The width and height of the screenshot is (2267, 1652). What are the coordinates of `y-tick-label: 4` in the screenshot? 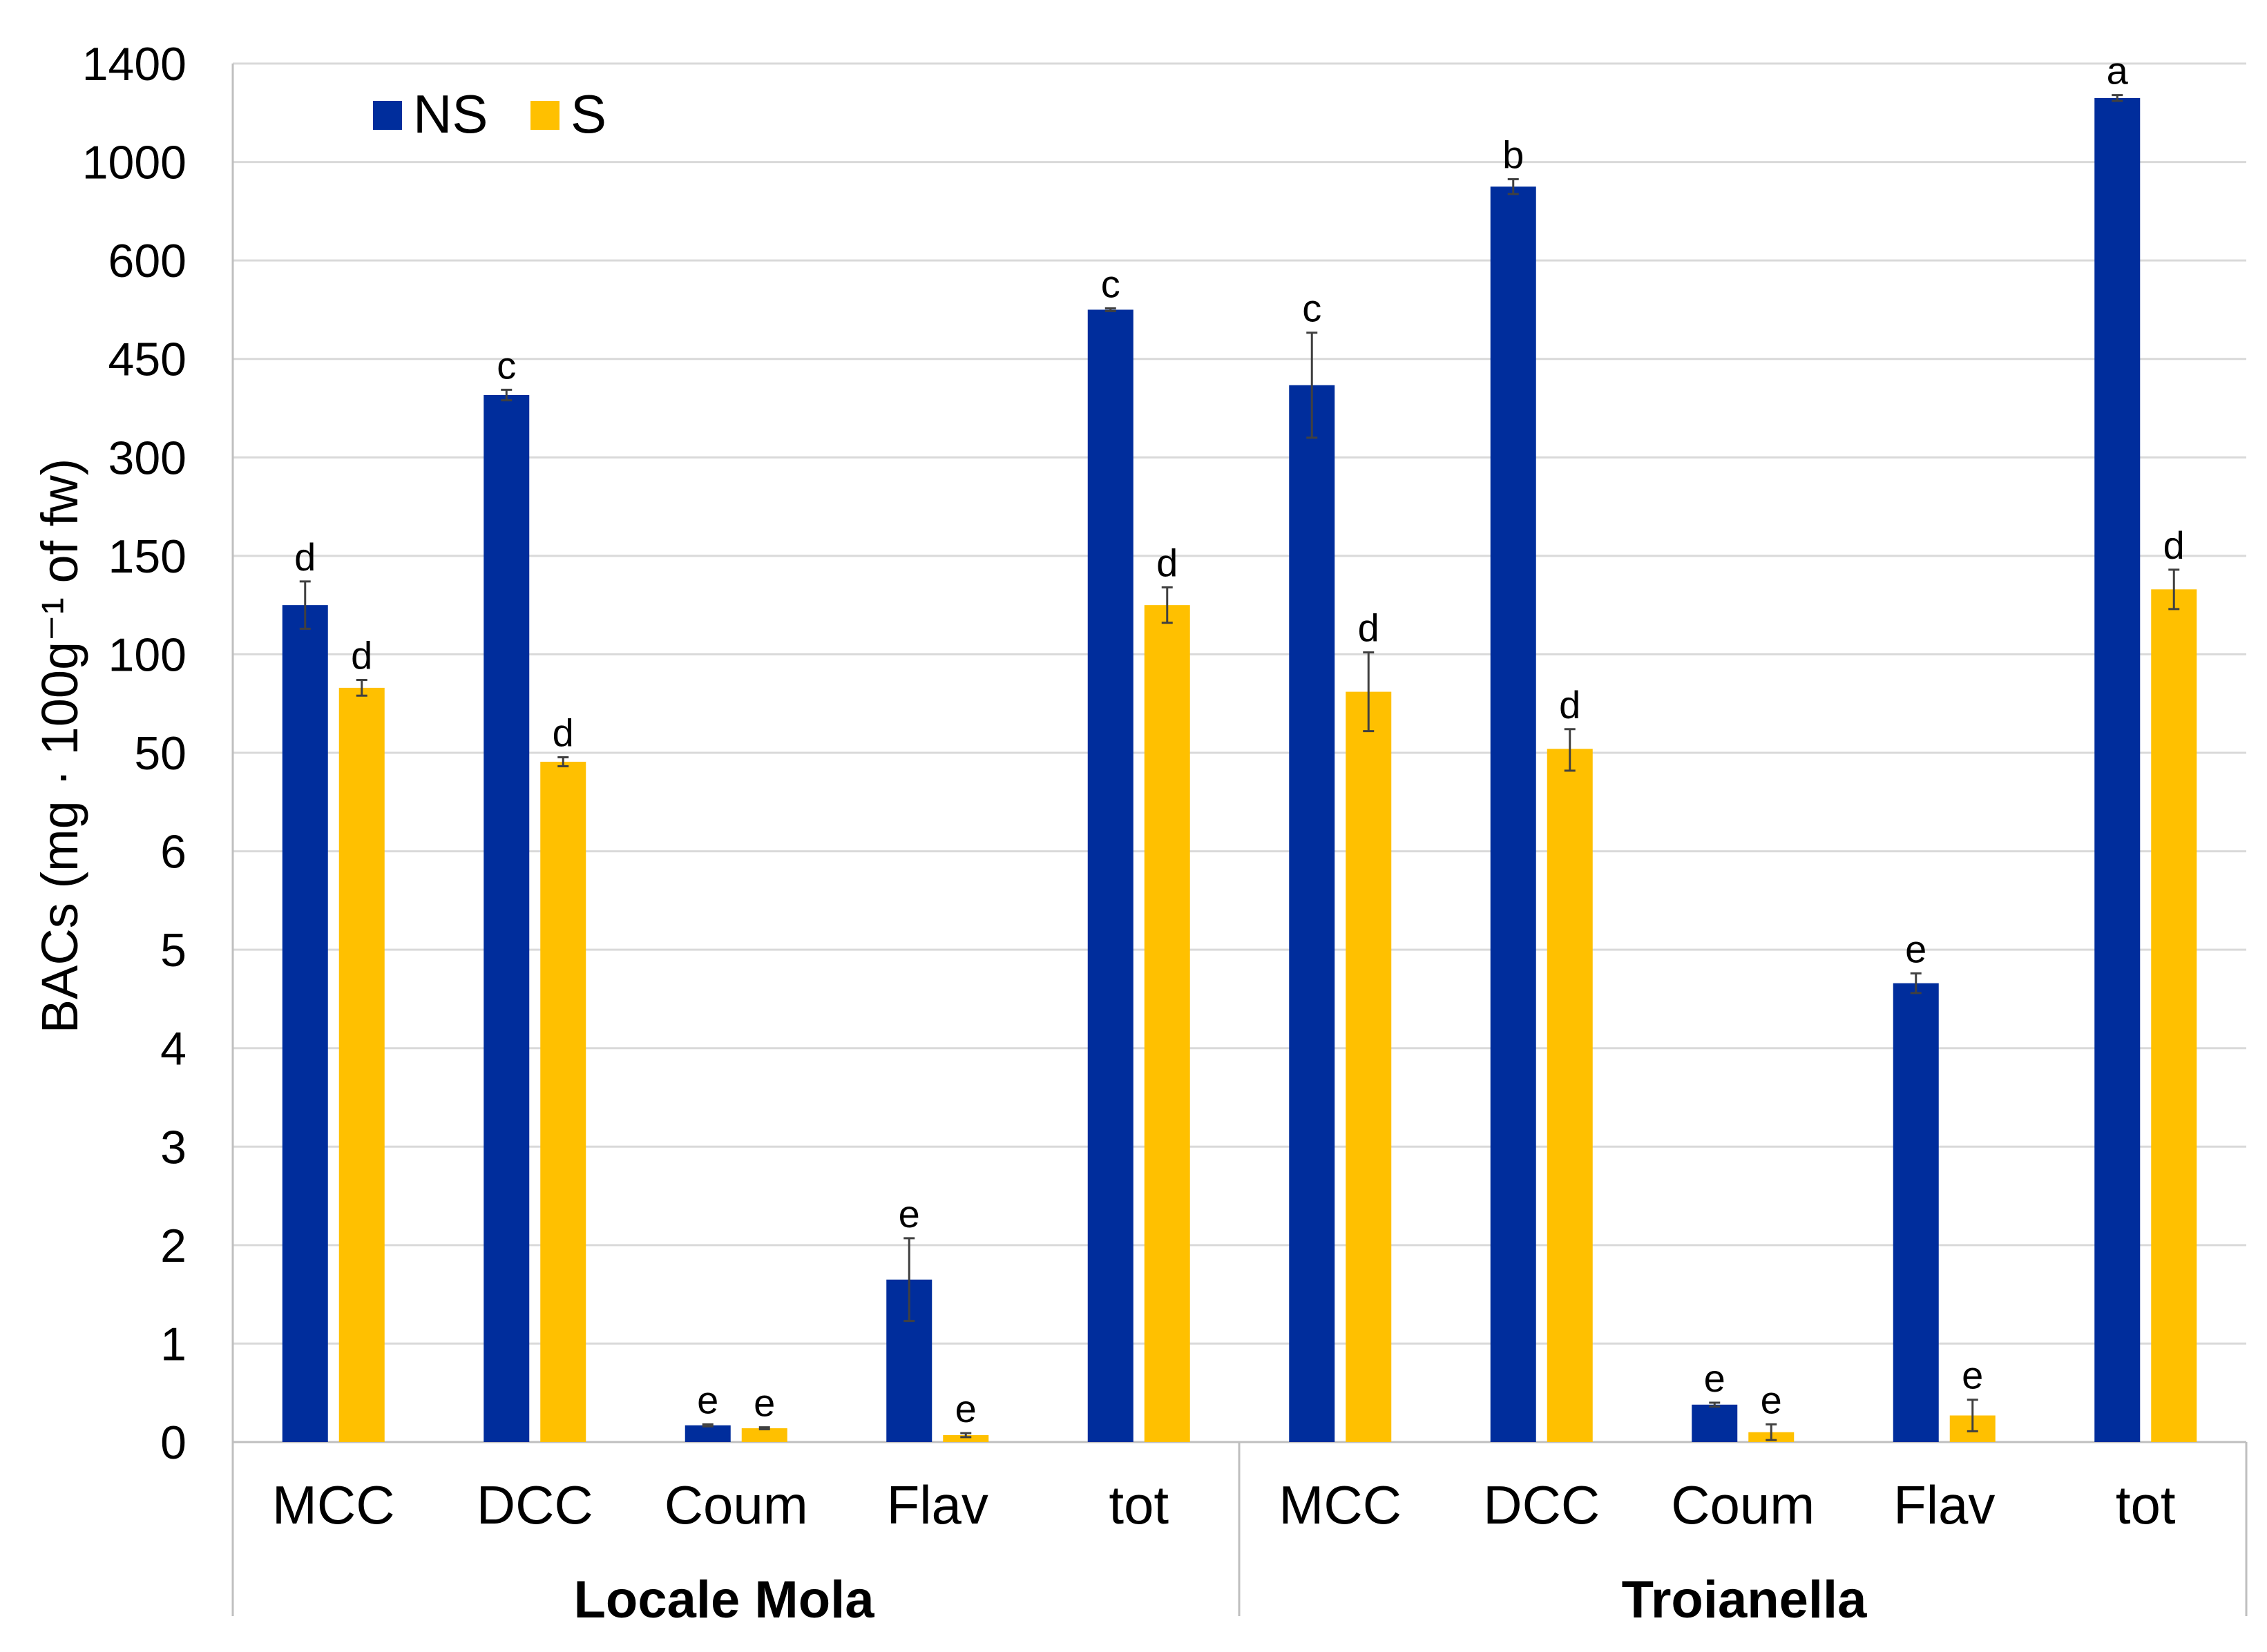 It's located at (173, 1049).